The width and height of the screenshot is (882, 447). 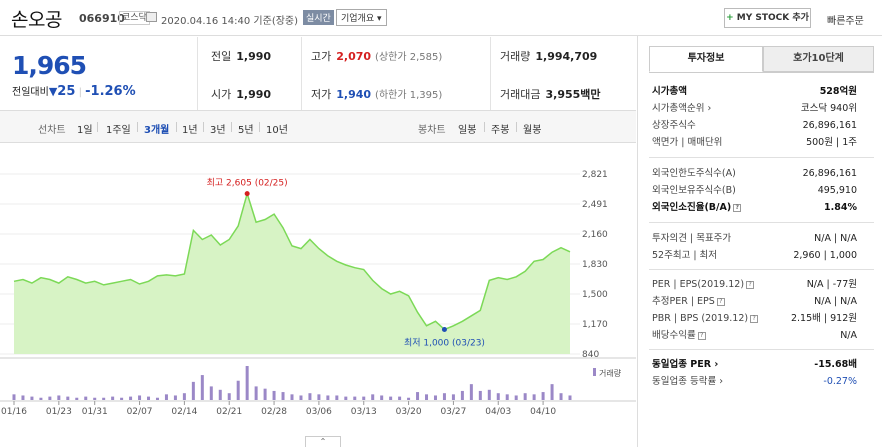 What do you see at coordinates (85, 130) in the screenshot?
I see `tab-1d: 1일` at bounding box center [85, 130].